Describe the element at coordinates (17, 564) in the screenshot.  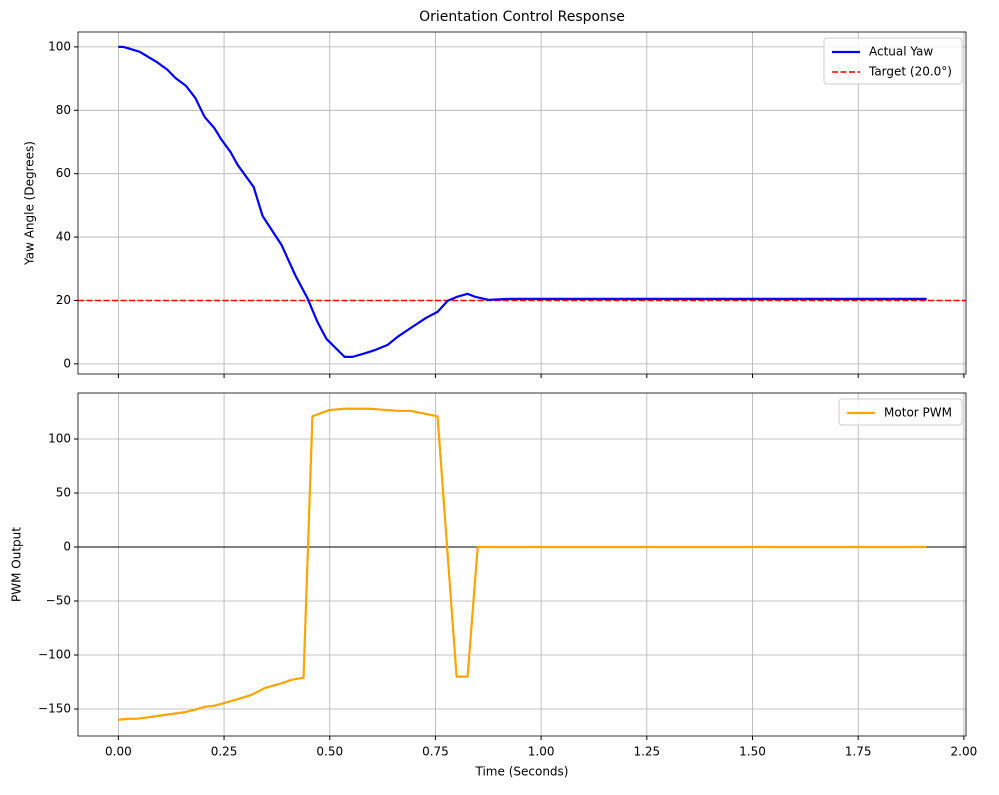
I see `y-axis-label: PWM Output` at that location.